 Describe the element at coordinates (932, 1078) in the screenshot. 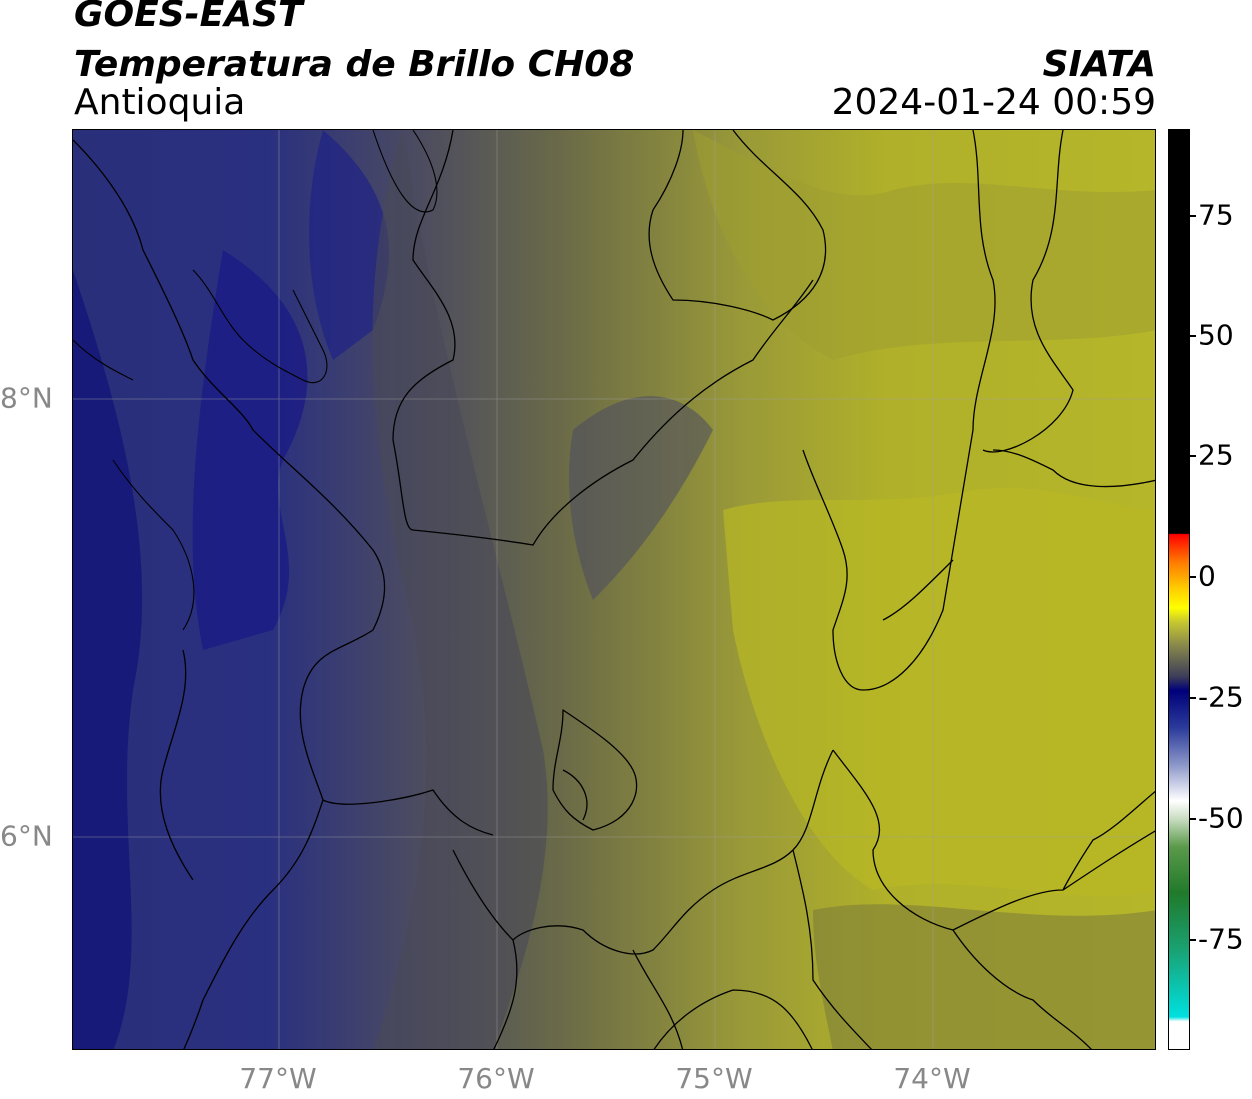

I see `x-tick-74w: 74°W` at that location.